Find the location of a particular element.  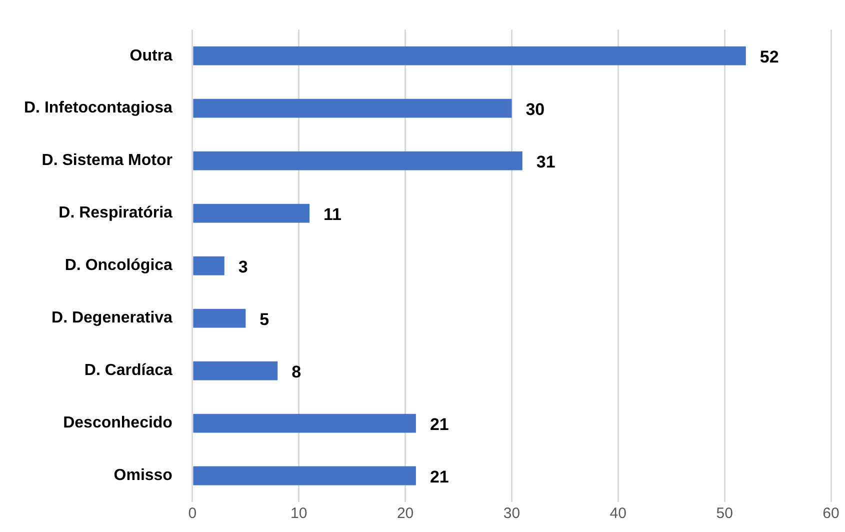

x-tick-label: 40 is located at coordinates (618, 513).